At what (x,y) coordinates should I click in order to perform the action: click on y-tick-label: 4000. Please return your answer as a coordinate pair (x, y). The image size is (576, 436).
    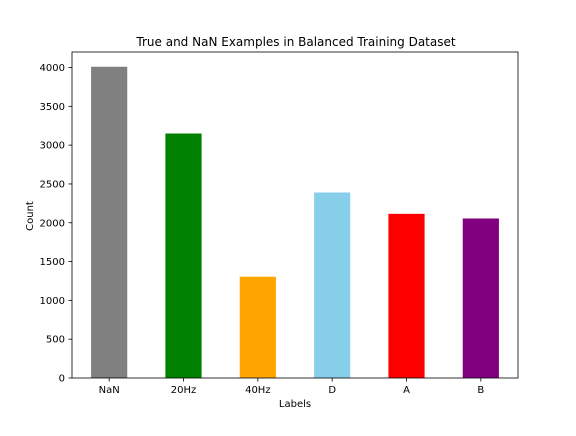
    Looking at the image, I should click on (52, 68).